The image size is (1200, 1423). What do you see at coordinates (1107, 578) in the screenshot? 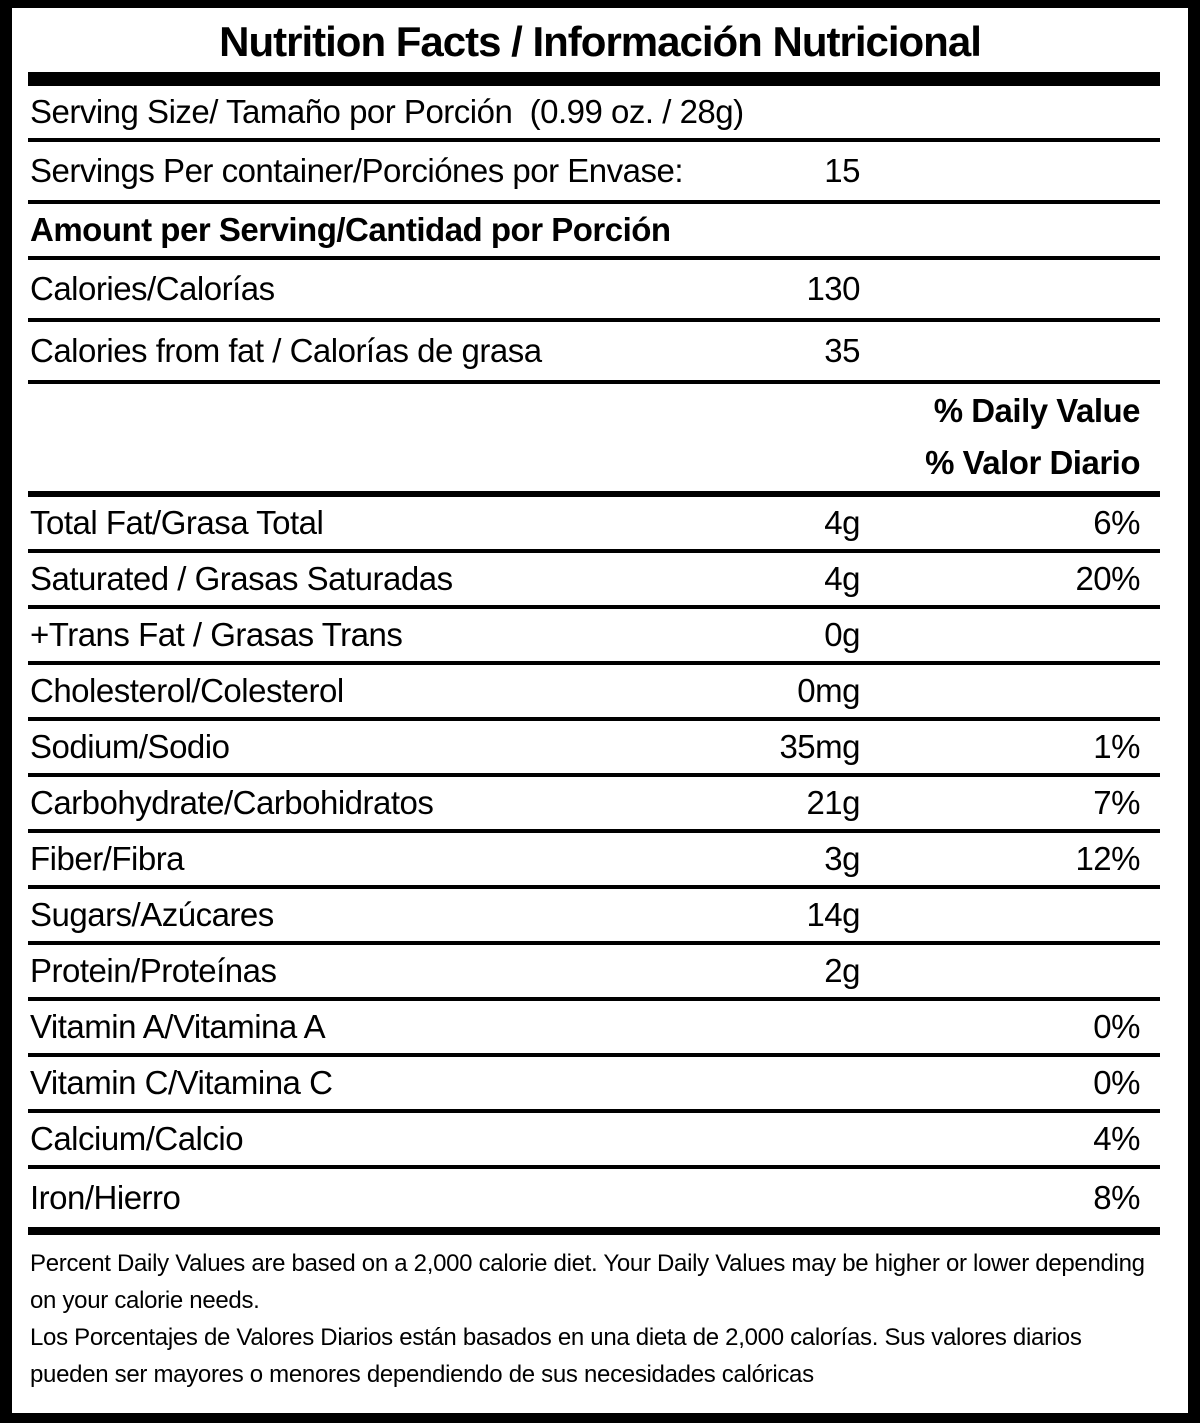
I see `nutrient-daily-value: 20%` at bounding box center [1107, 578].